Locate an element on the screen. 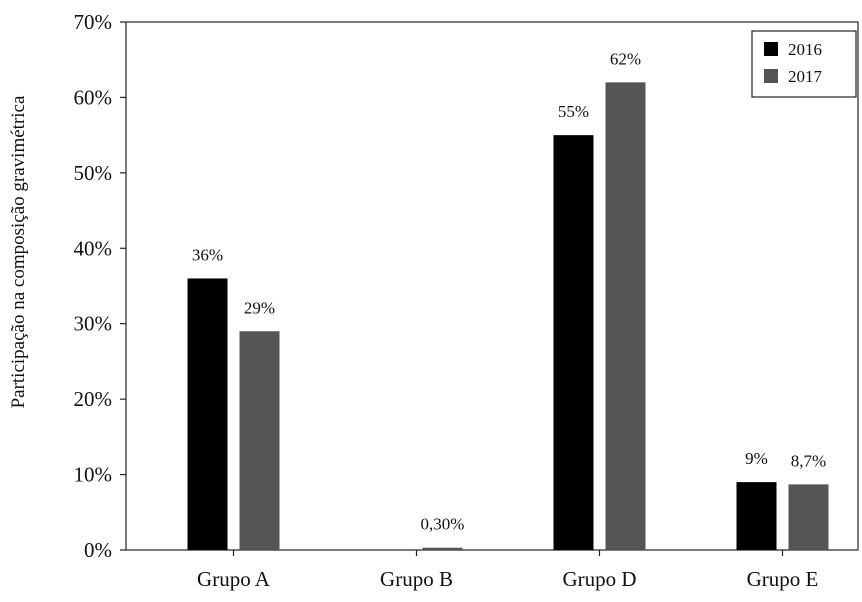 This screenshot has height=602, width=862. y-tick-label: 20% is located at coordinates (93, 399).